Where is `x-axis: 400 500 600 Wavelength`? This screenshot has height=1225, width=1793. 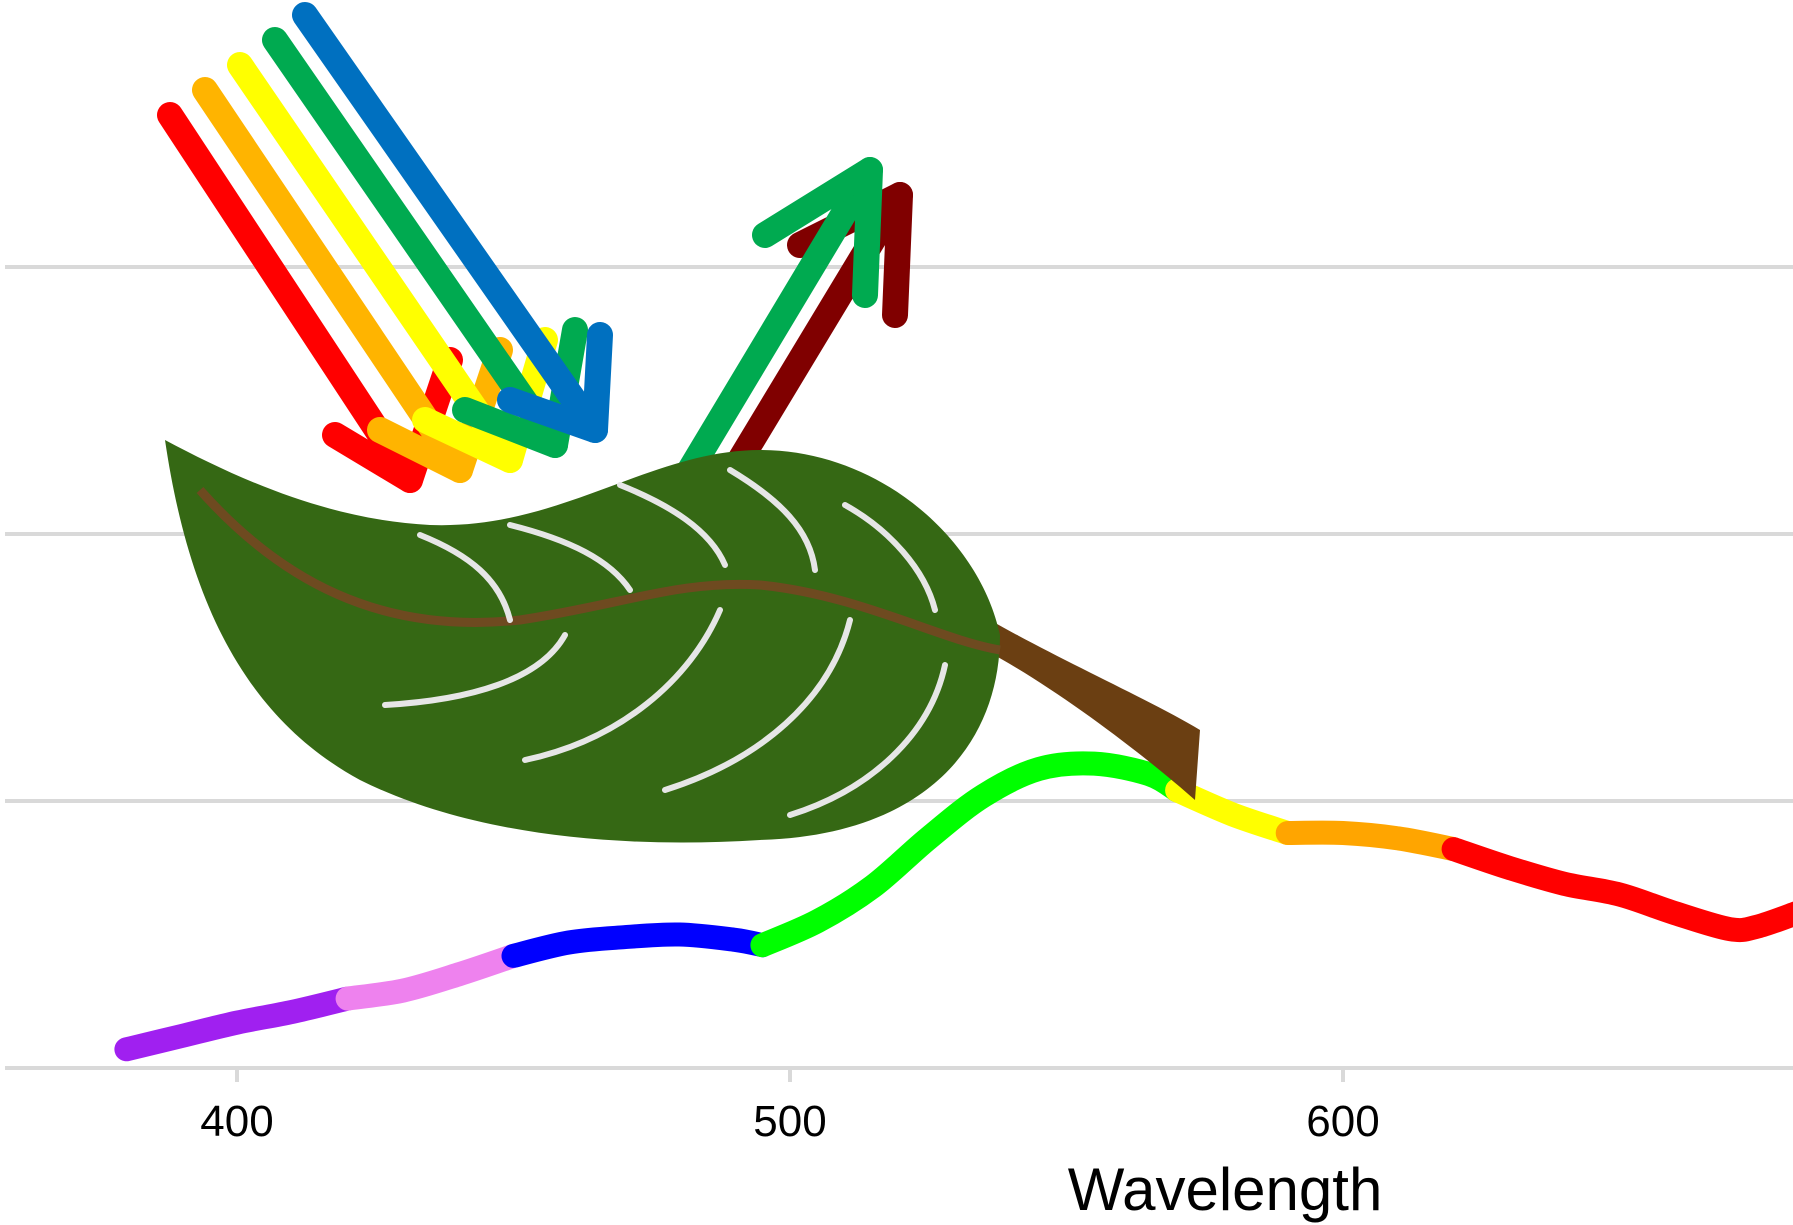
x-axis: 400 500 600 Wavelength is located at coordinates (791, 1146).